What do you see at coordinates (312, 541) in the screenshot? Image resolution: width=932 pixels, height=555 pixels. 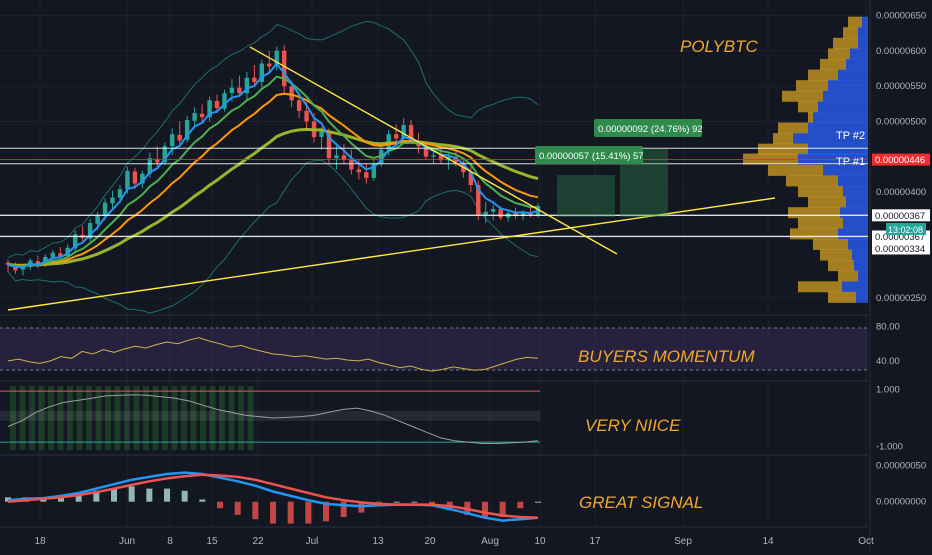 I see `x-tick-label: Jul` at bounding box center [312, 541].